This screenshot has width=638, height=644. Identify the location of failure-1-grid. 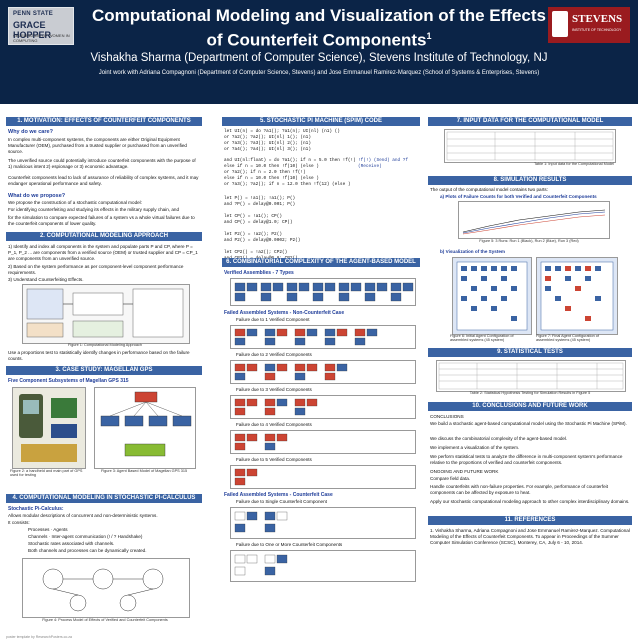
(323, 337).